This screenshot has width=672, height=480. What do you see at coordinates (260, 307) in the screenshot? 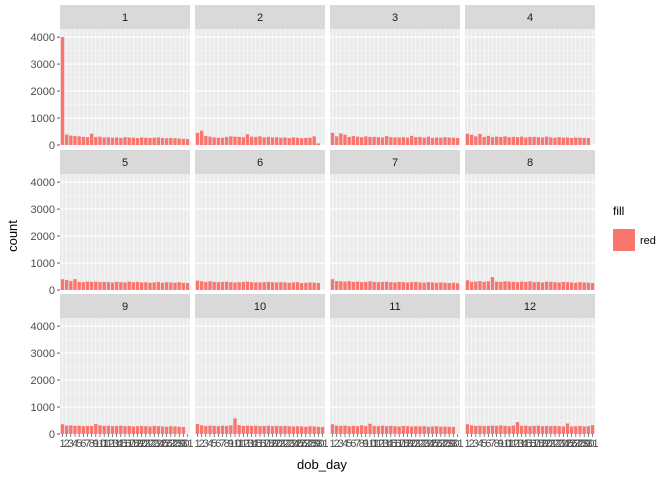
I see `strip-label-10: 10` at bounding box center [260, 307].